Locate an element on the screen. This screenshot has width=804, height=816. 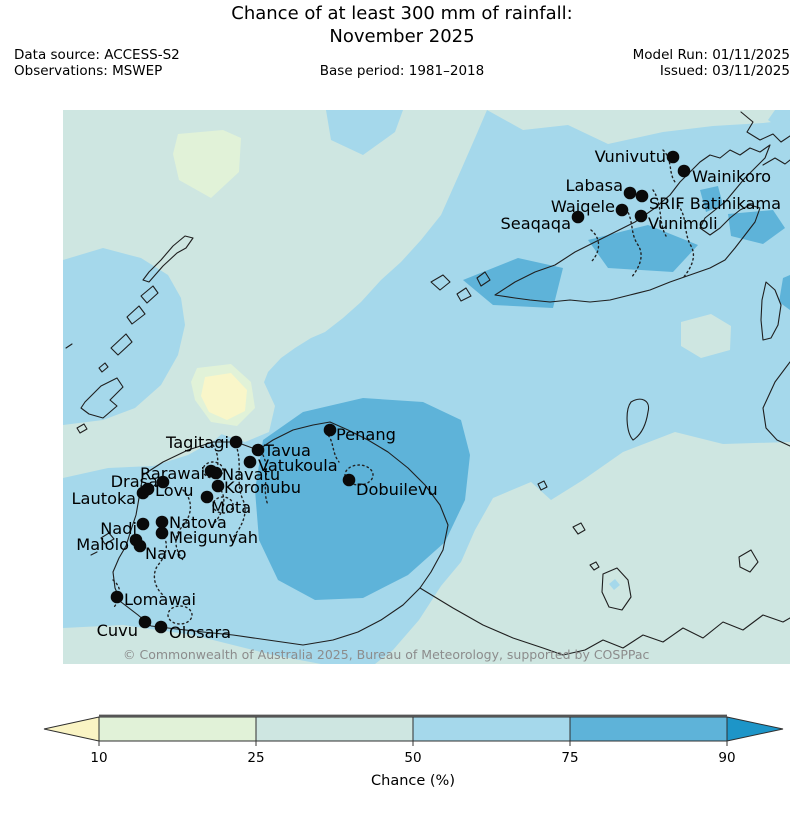
colorbar-tick-75: 75 is located at coordinates (569, 758).